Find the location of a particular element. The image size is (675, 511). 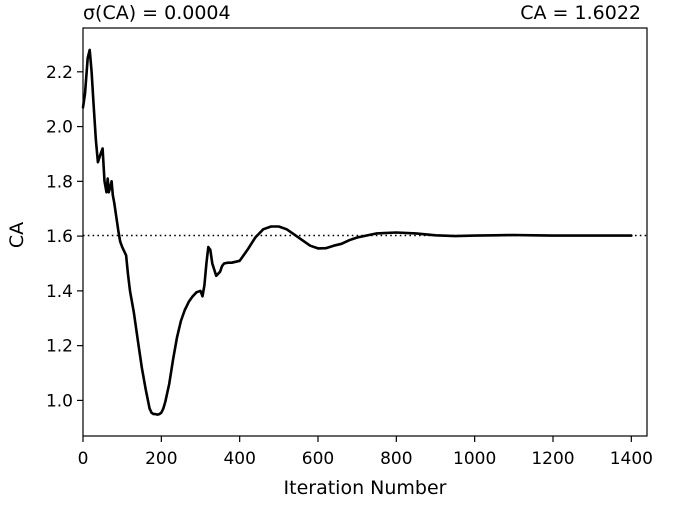

x-tick-label: 400 is located at coordinates (239, 459).